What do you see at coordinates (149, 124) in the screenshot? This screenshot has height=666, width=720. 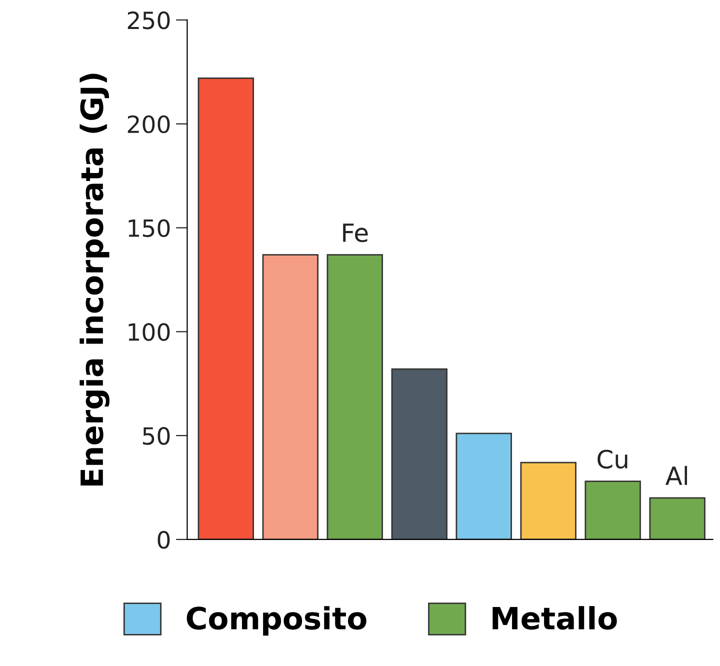 I see `y-tick-label: 200` at bounding box center [149, 124].